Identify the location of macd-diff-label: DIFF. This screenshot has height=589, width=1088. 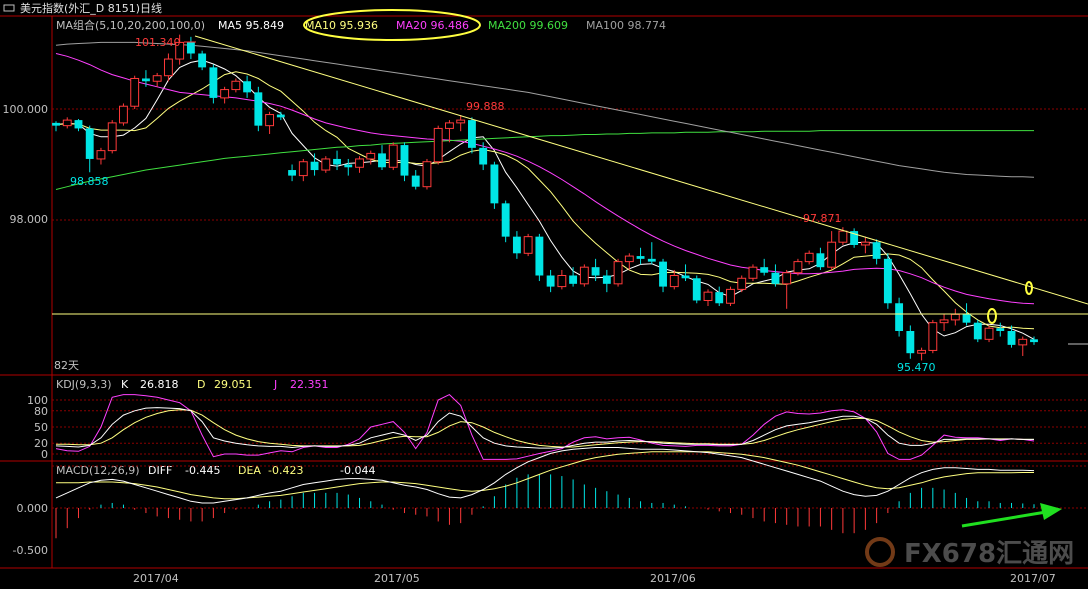
(160, 470).